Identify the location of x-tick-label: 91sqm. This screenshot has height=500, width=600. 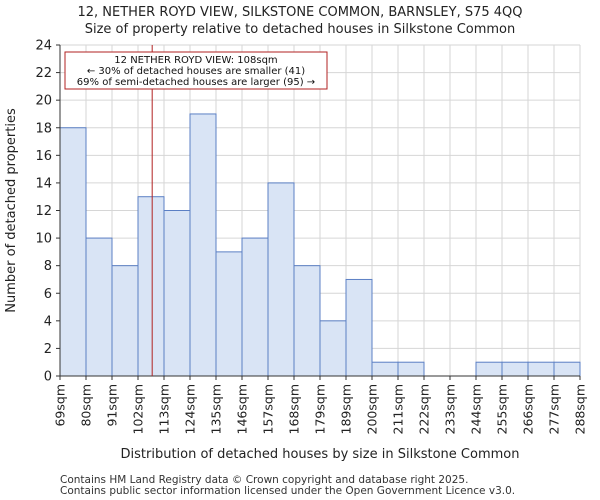
(112, 405).